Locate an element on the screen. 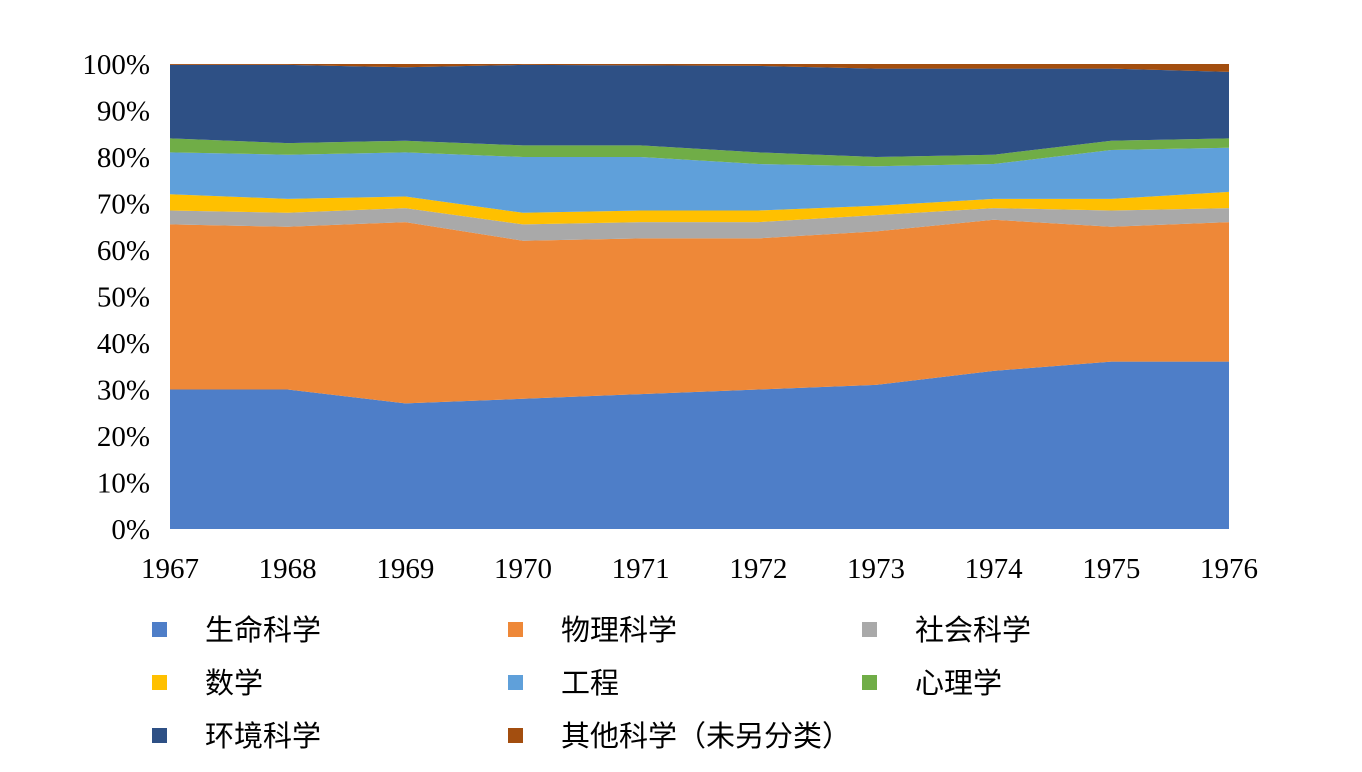  y-tick-label: 90% is located at coordinates (123, 112).